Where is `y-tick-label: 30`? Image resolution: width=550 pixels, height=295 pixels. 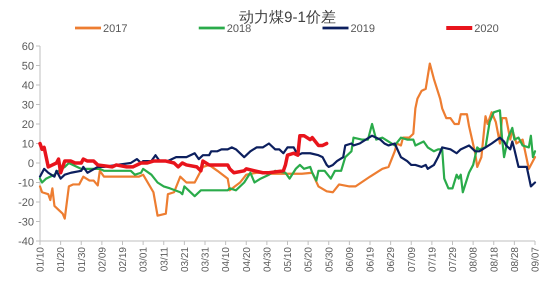 y-tick-label: 30 is located at coordinates (28, 106).